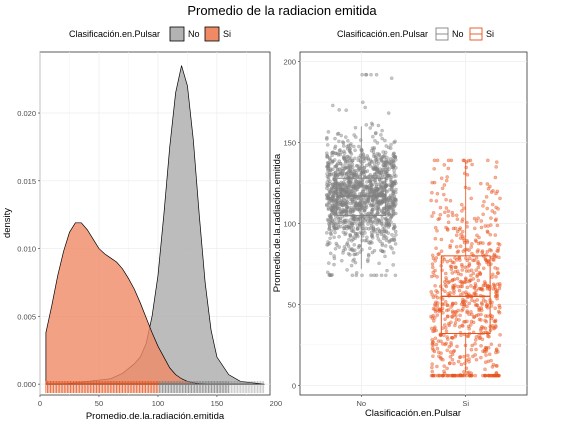 The image size is (565, 442). I want to click on density-x-ticks: 0 50 100 150 200, so click(160, 401).